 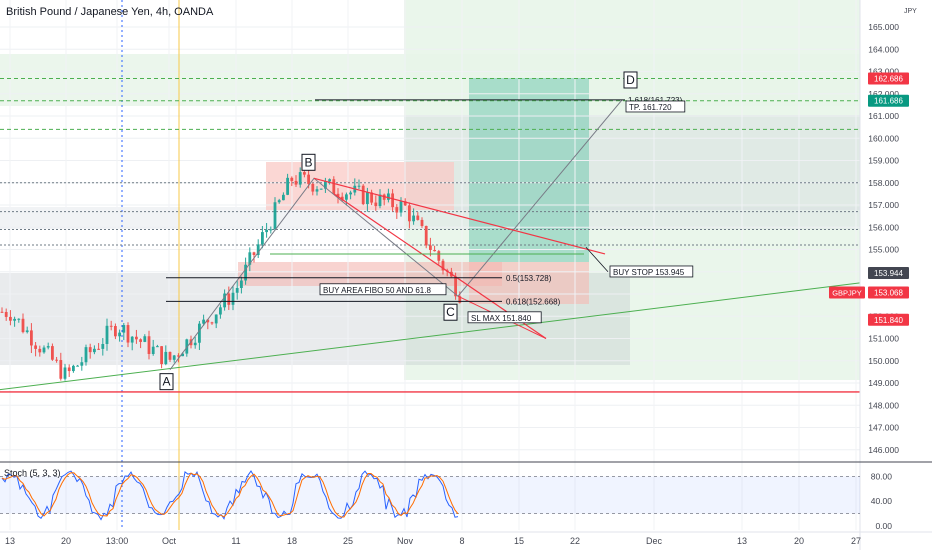 What do you see at coordinates (377, 290) in the screenshot?
I see `annotation-text: BUY AREA FIBO 50 AND 61.8` at bounding box center [377, 290].